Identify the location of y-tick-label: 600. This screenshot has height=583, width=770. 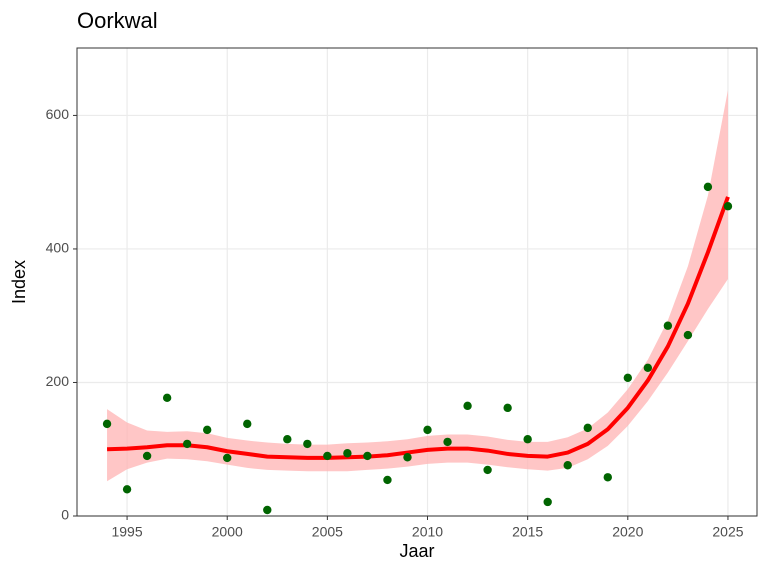
(58, 114).